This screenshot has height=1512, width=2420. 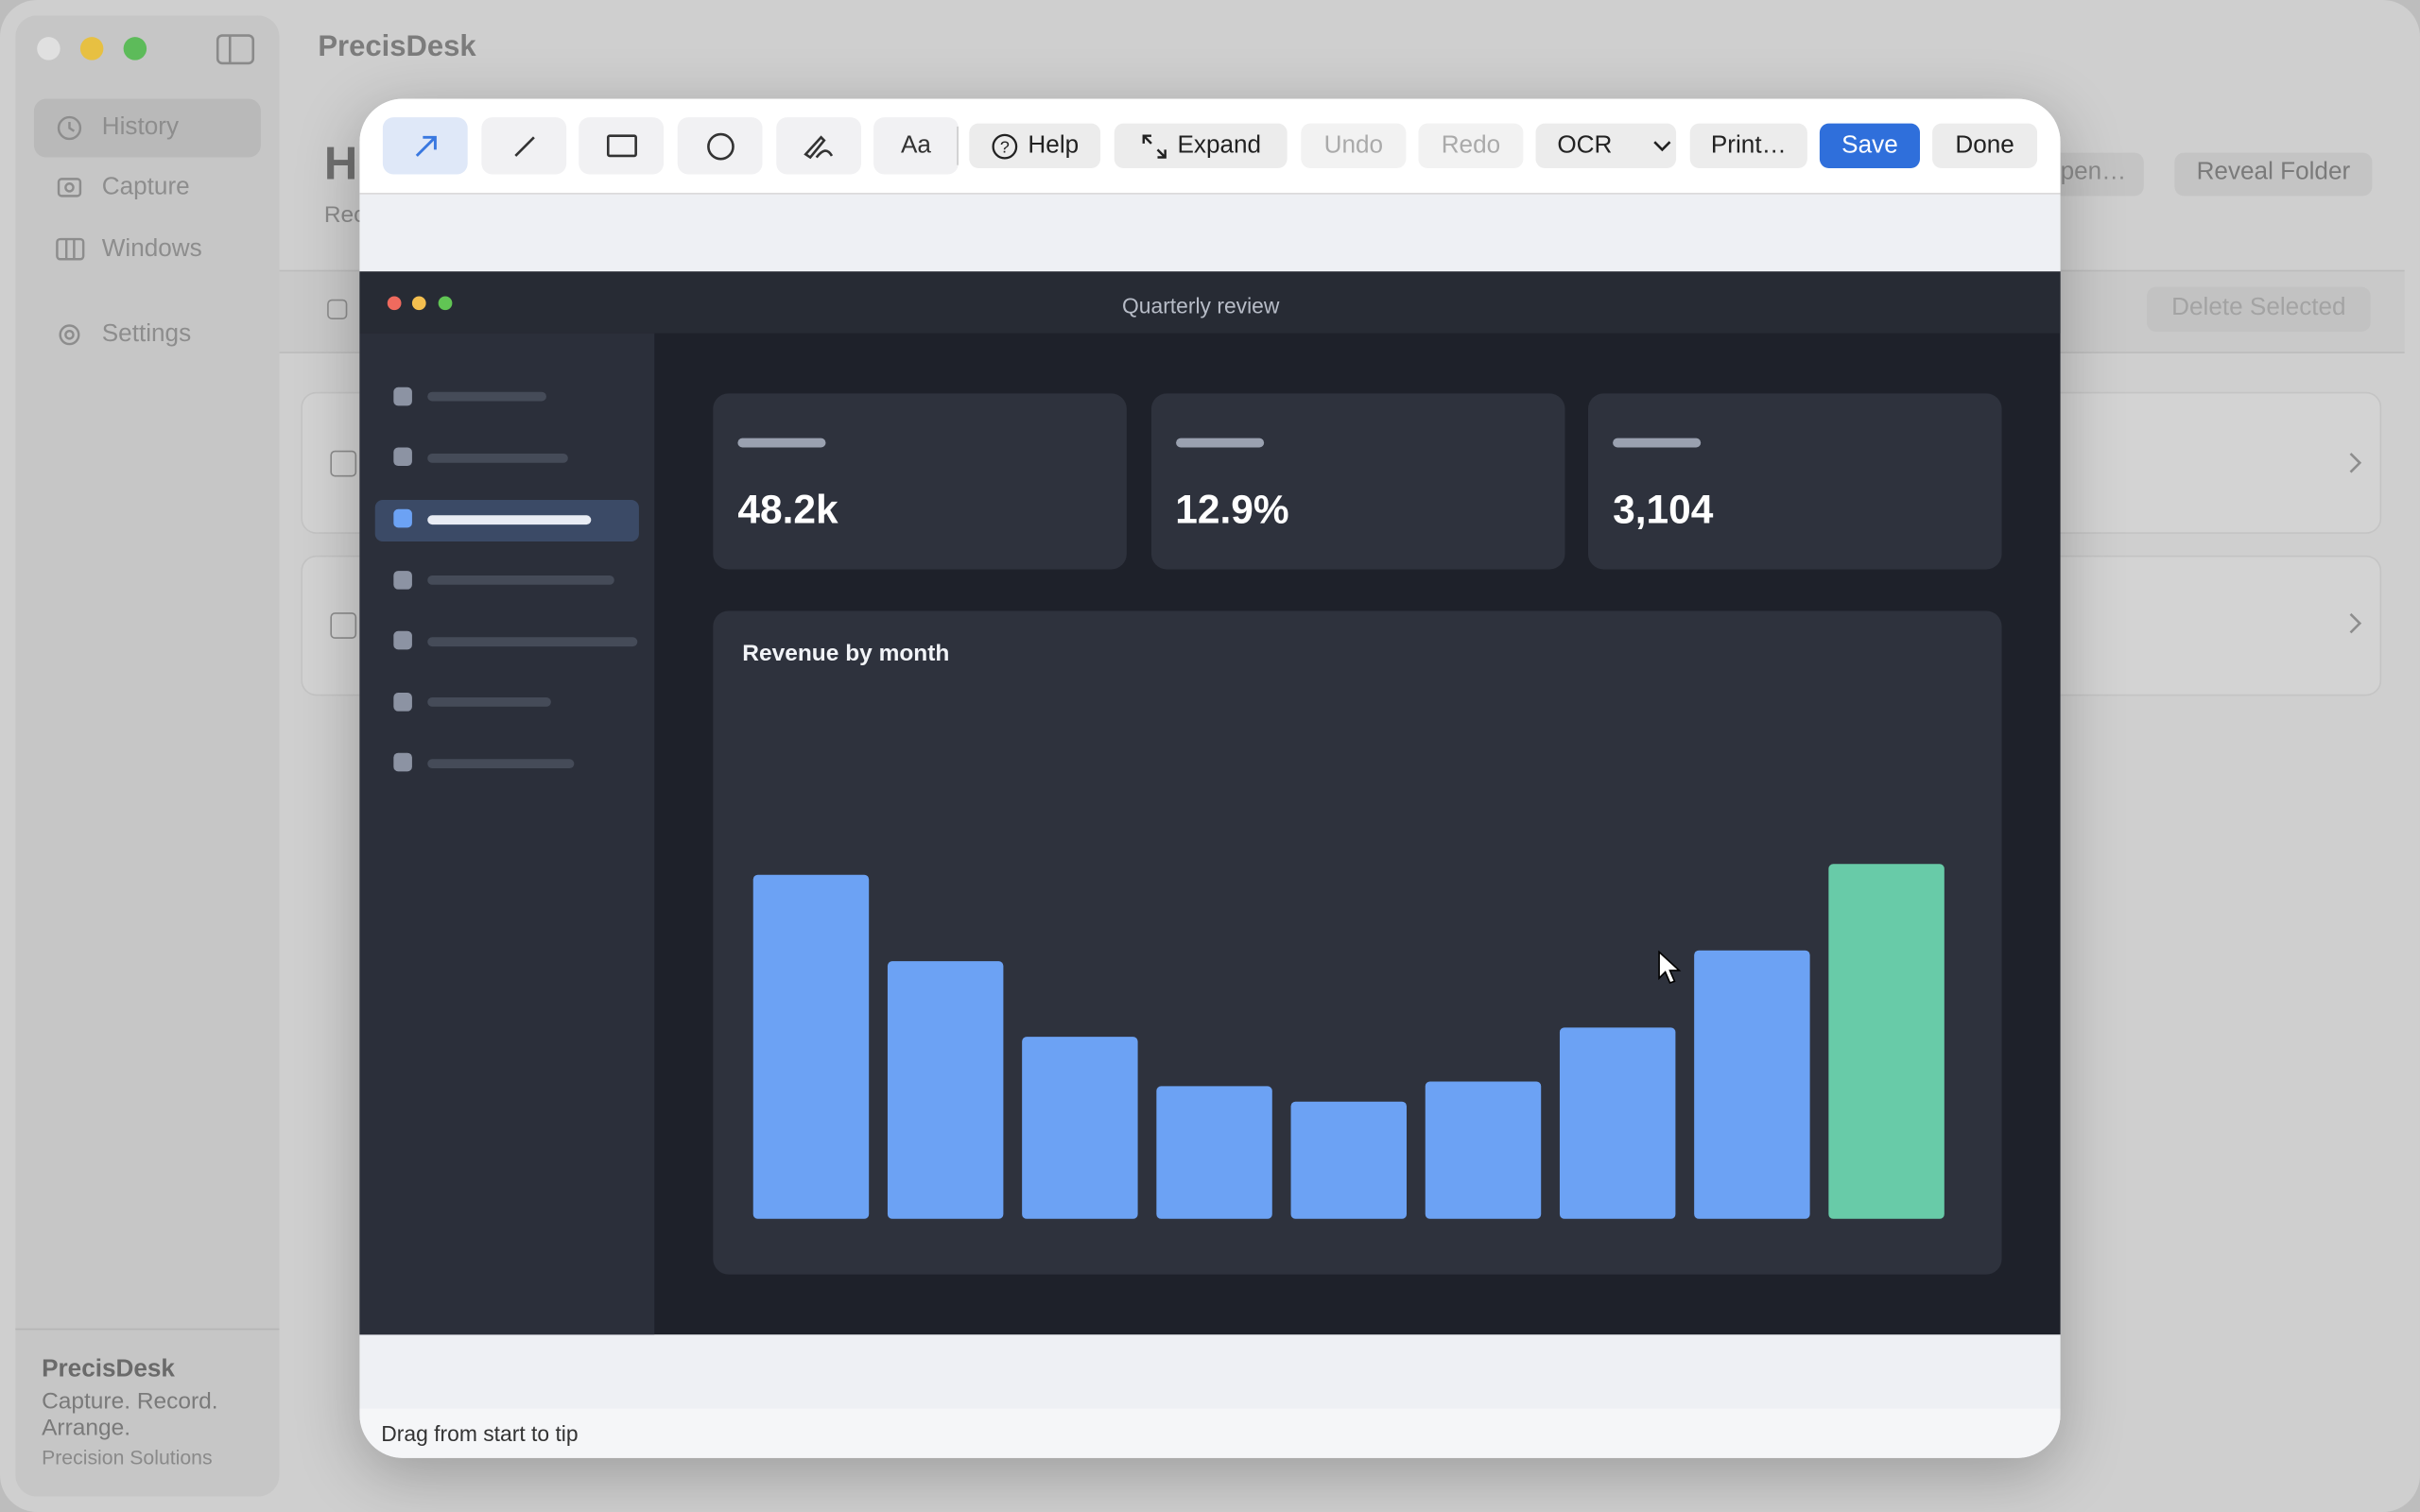 What do you see at coordinates (1585, 145) in the screenshot?
I see `label: OCR` at bounding box center [1585, 145].